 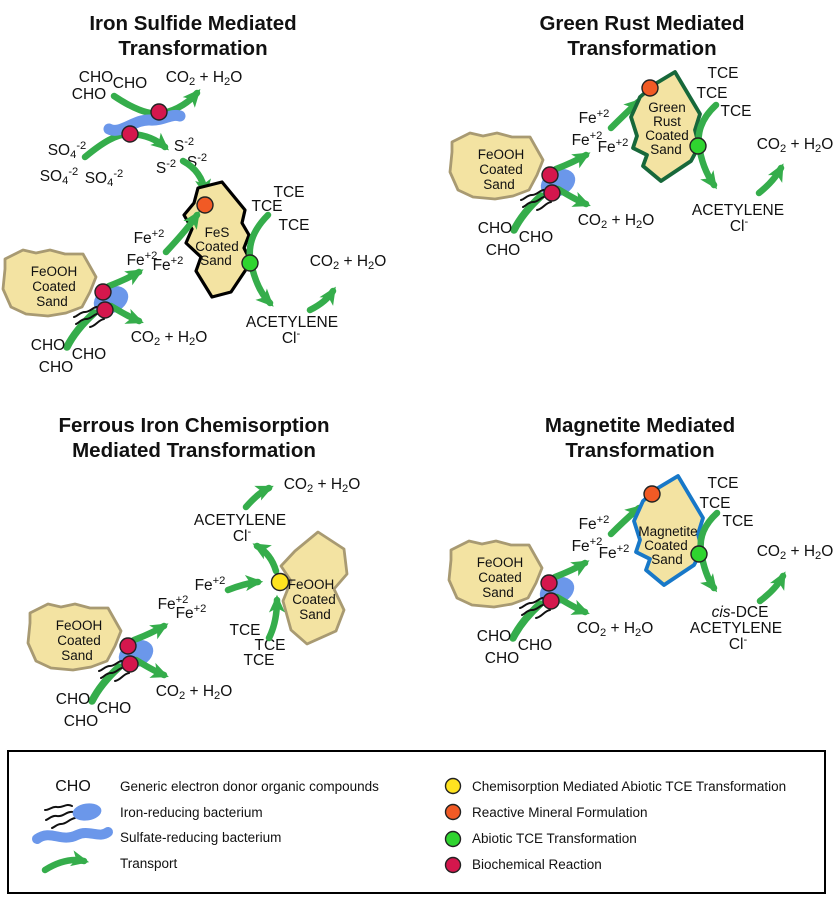 I want to click on legend-label: Generic electron donor organic compounds, so click(x=249, y=786).